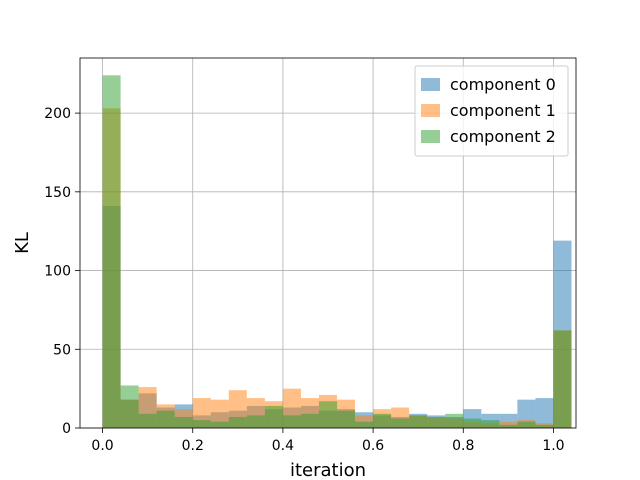 The image size is (640, 480). I want to click on y-tick-label: 150, so click(57, 193).